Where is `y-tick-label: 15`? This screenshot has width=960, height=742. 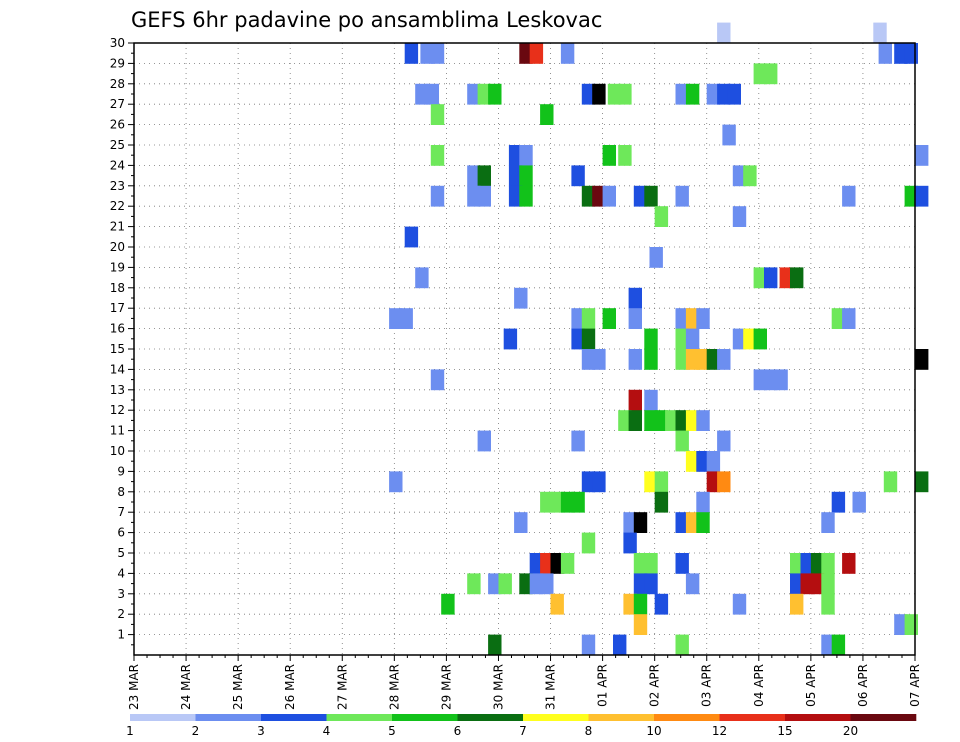
y-tick-label: 15 is located at coordinates (117, 349).